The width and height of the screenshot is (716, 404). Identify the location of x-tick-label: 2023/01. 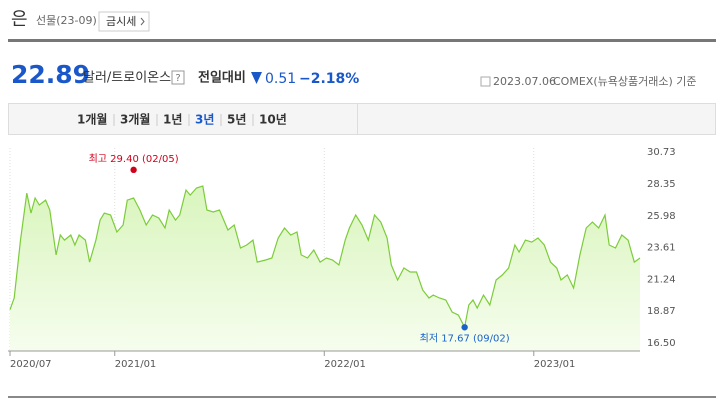
(555, 364).